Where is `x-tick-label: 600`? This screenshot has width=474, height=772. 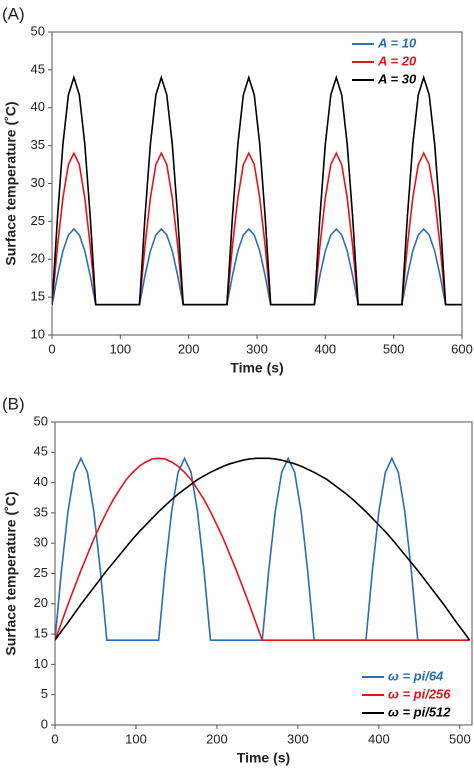
x-tick-label: 600 is located at coordinates (462, 348).